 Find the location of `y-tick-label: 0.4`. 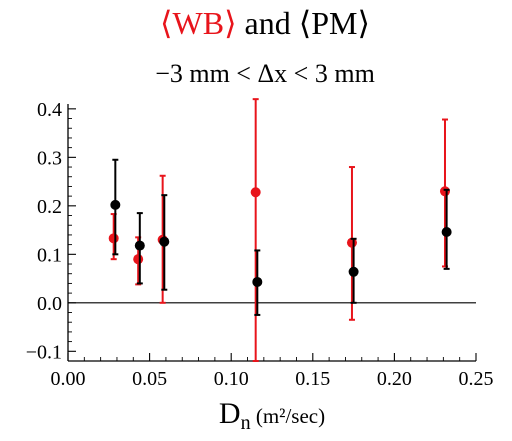

y-tick-label: 0.4 is located at coordinates (49, 110).